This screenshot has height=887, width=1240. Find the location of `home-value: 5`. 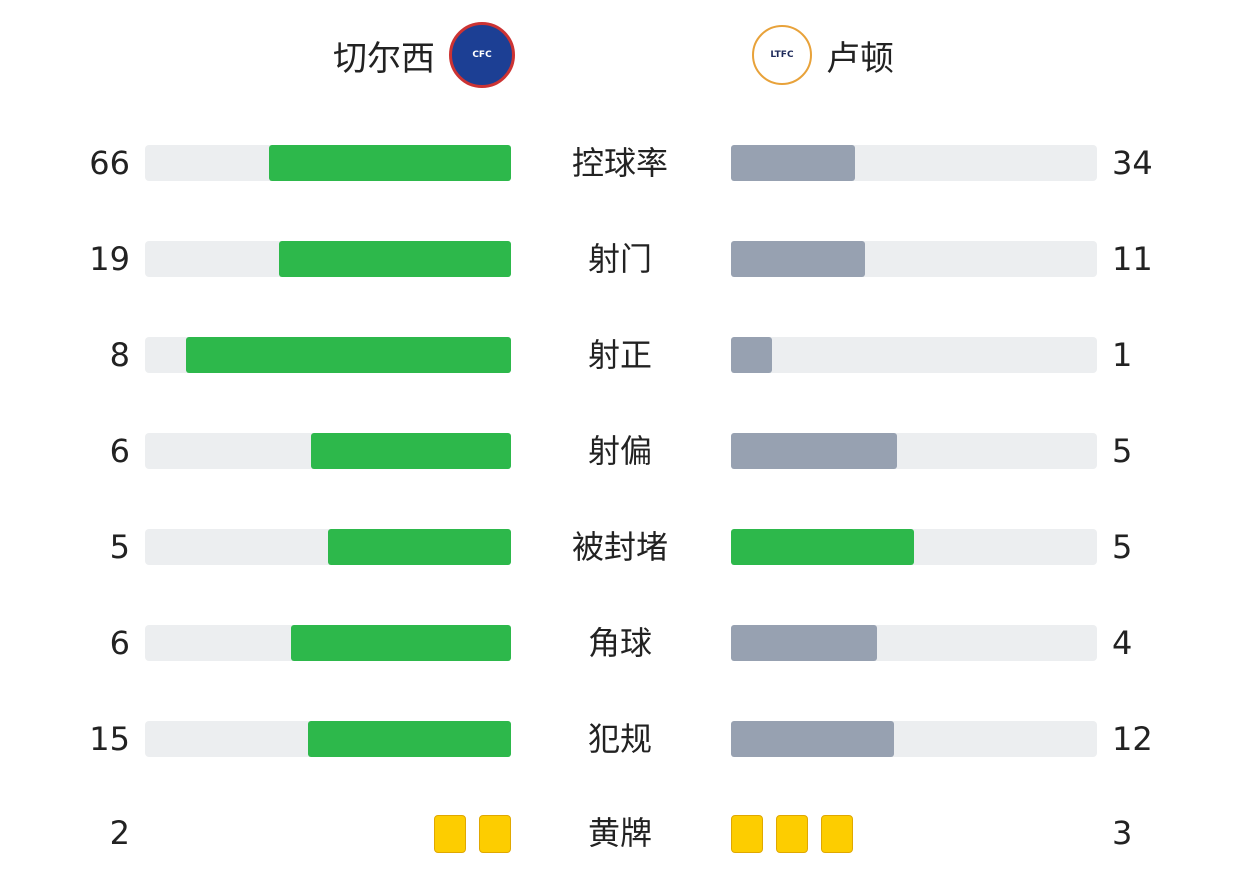

home-value: 5 is located at coordinates (119, 547).